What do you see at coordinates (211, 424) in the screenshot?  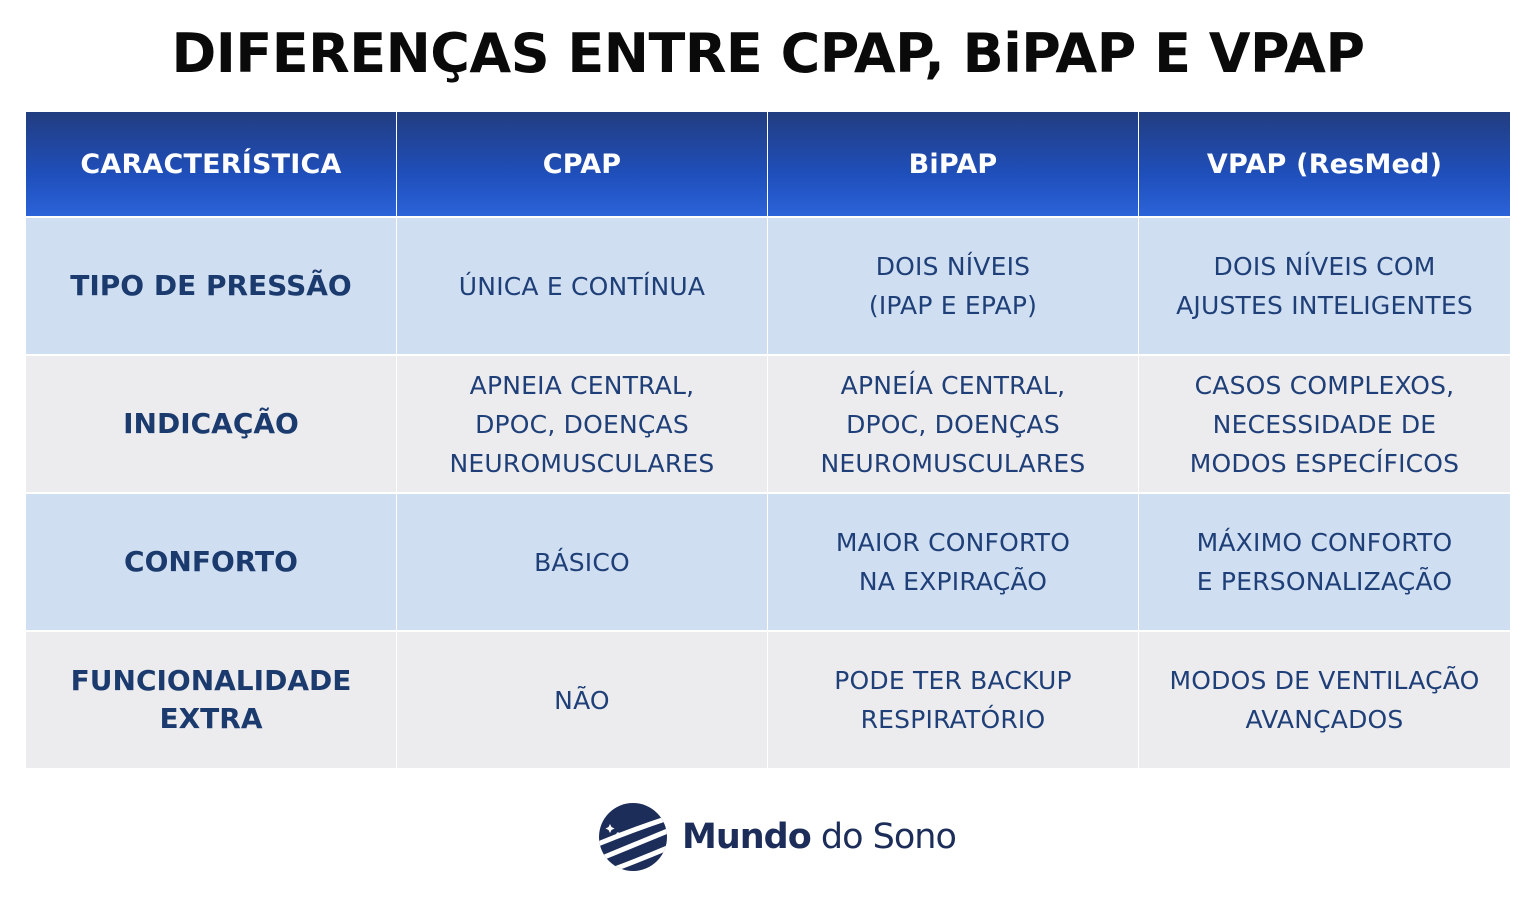 I see `row-label-indication: INDICAÇÃO` at bounding box center [211, 424].